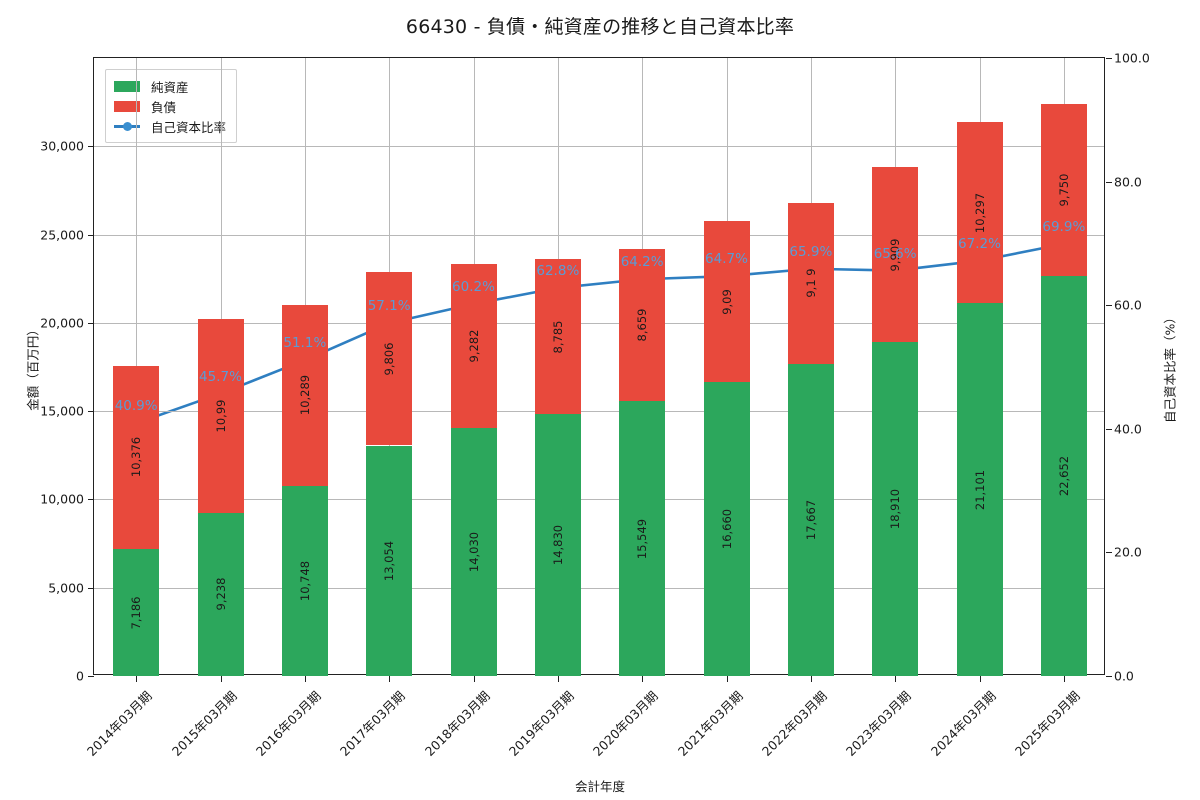 This screenshot has height=800, width=1200. I want to click on ratio-value-label: 62.8%, so click(558, 270).